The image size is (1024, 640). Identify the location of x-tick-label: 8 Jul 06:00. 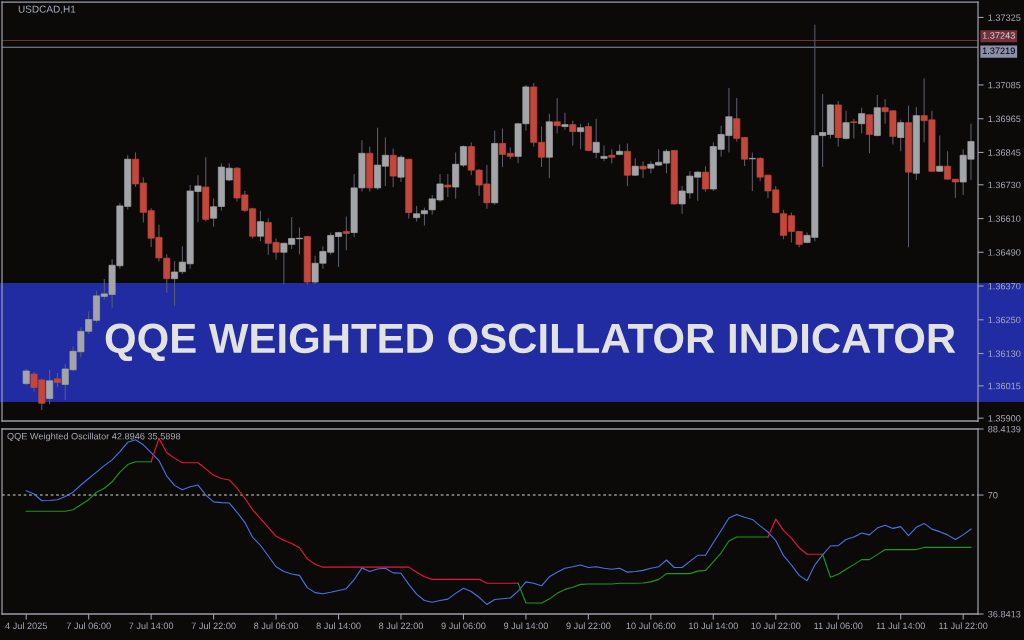
(276, 626).